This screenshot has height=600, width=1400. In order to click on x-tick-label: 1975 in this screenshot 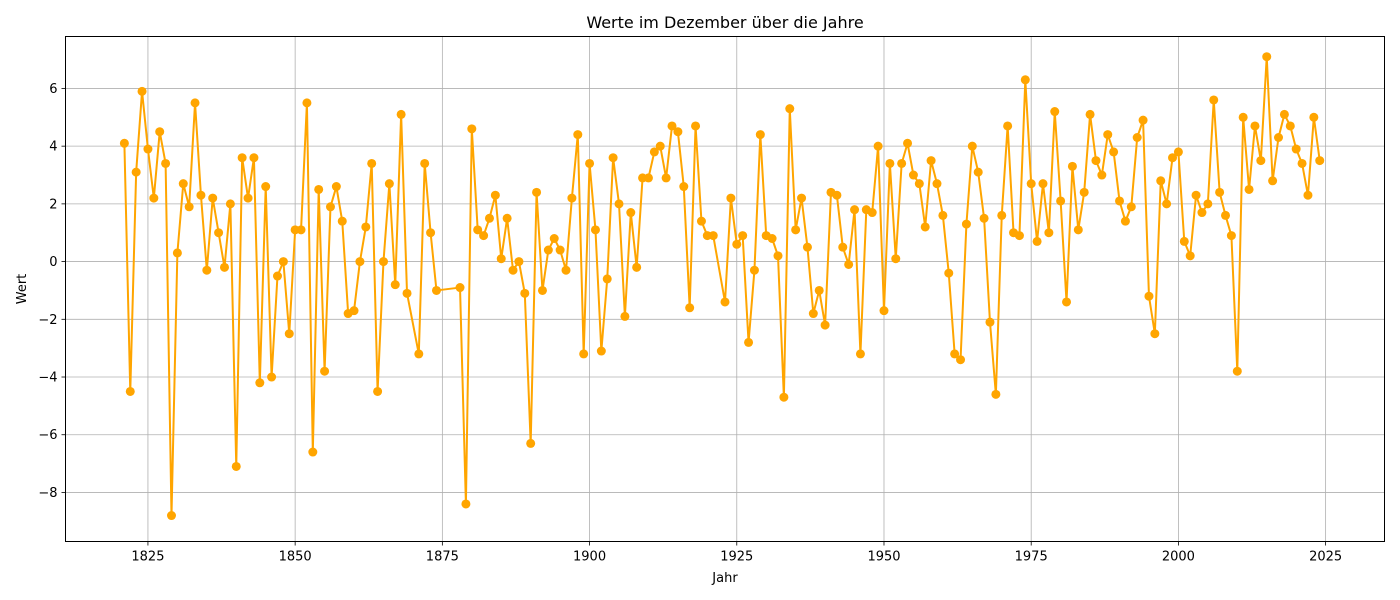, I will do `click(1031, 557)`.